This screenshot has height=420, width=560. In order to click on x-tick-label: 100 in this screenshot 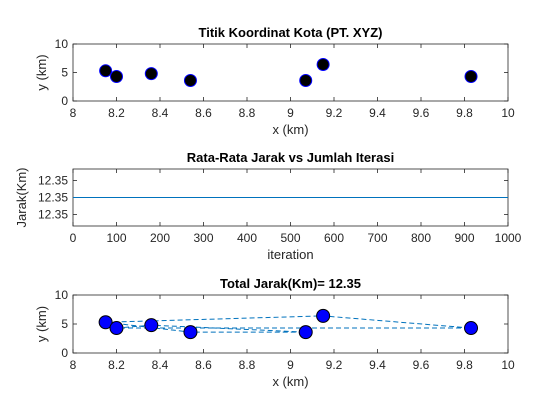, I will do `click(116, 238)`.